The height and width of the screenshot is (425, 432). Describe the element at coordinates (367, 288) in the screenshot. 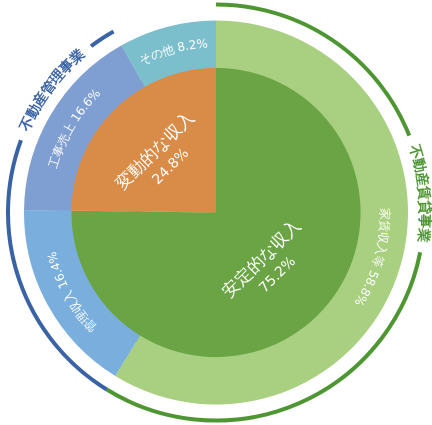

I see `data-label: 58.8%` at that location.